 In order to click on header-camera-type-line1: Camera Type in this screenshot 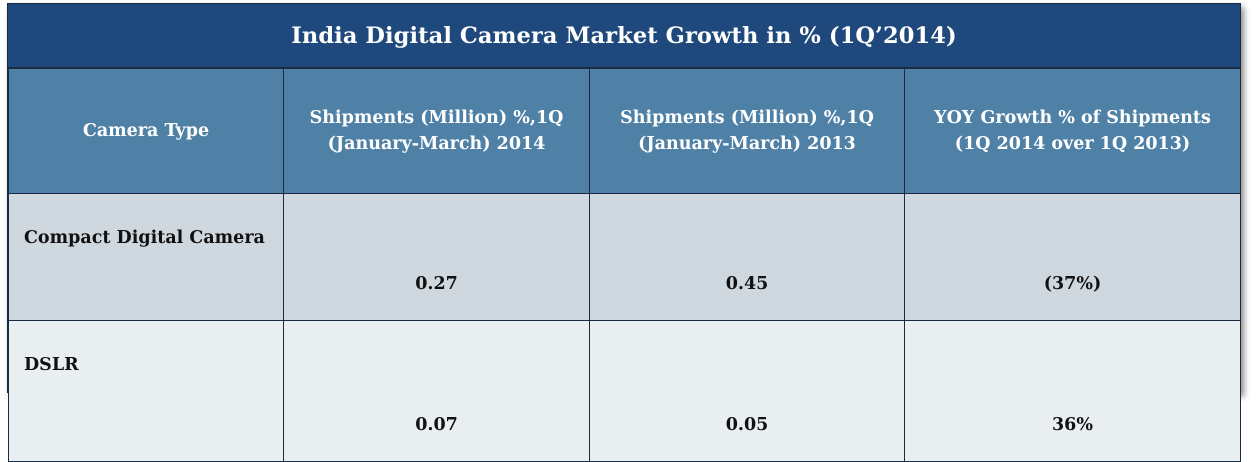, I will do `click(146, 131)`.